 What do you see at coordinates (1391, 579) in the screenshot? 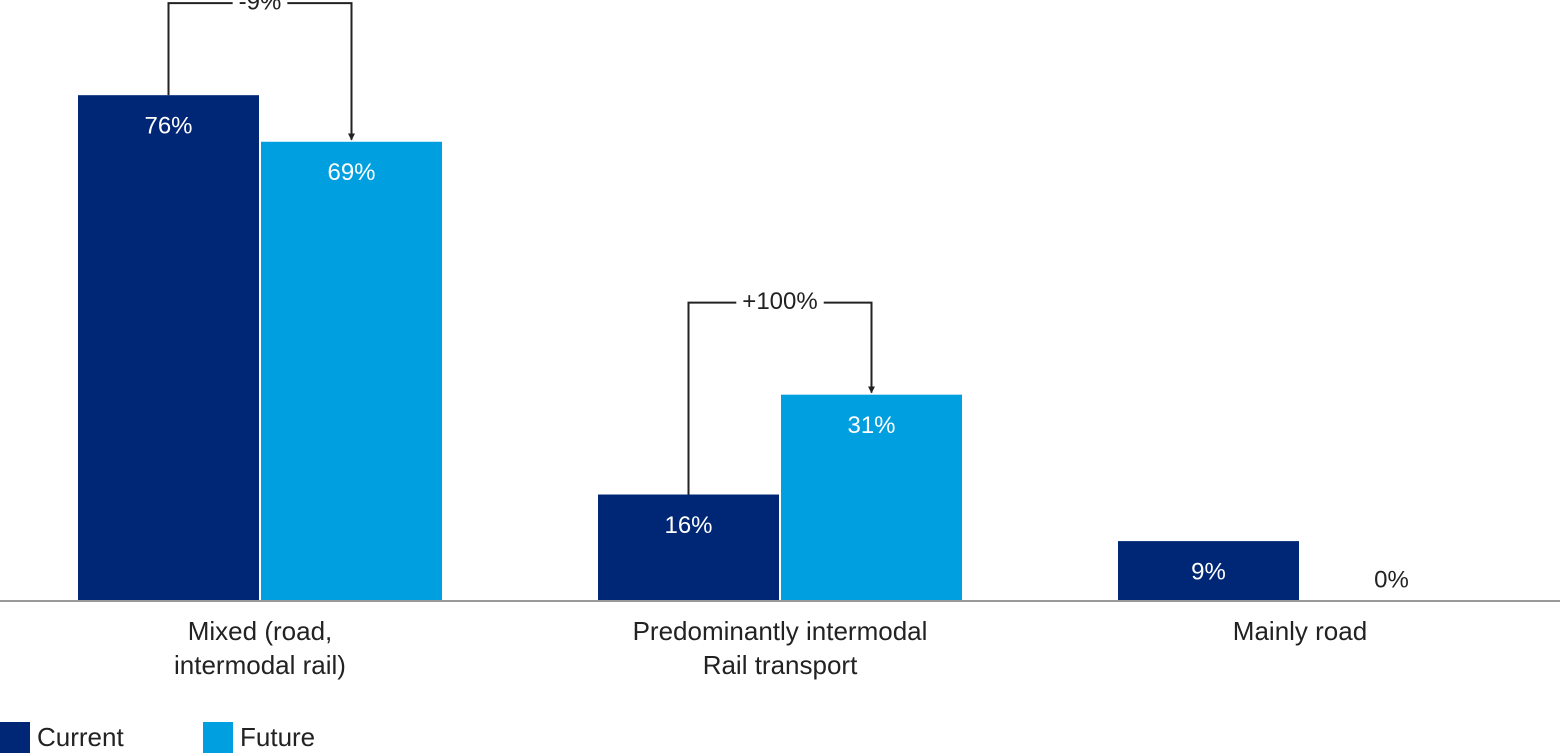
I see `value-label: 0%` at bounding box center [1391, 579].